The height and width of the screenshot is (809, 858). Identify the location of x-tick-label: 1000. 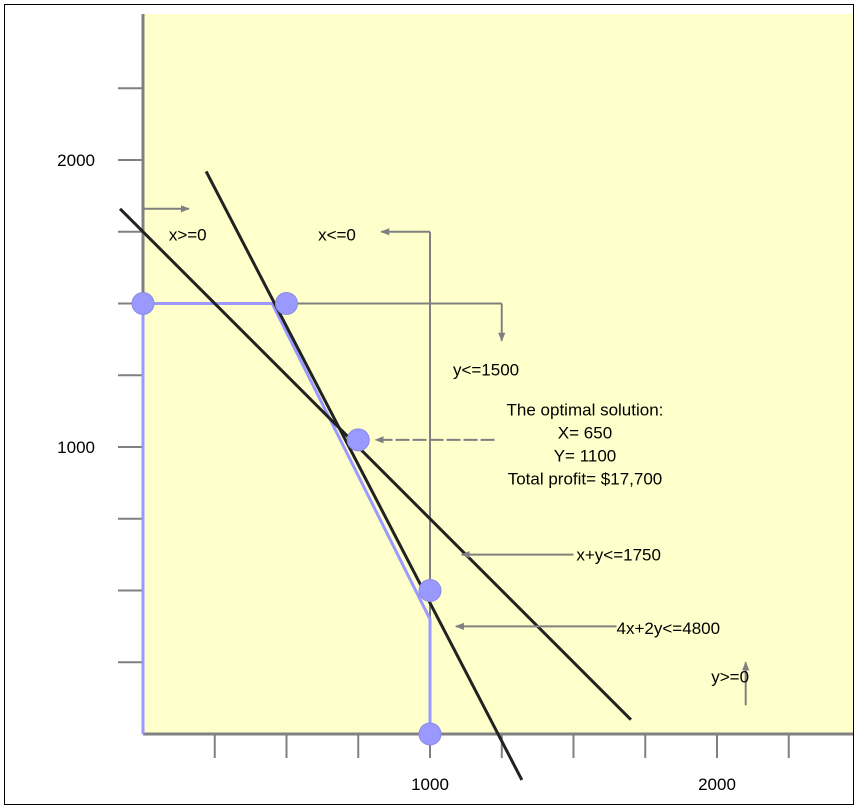
(430, 784).